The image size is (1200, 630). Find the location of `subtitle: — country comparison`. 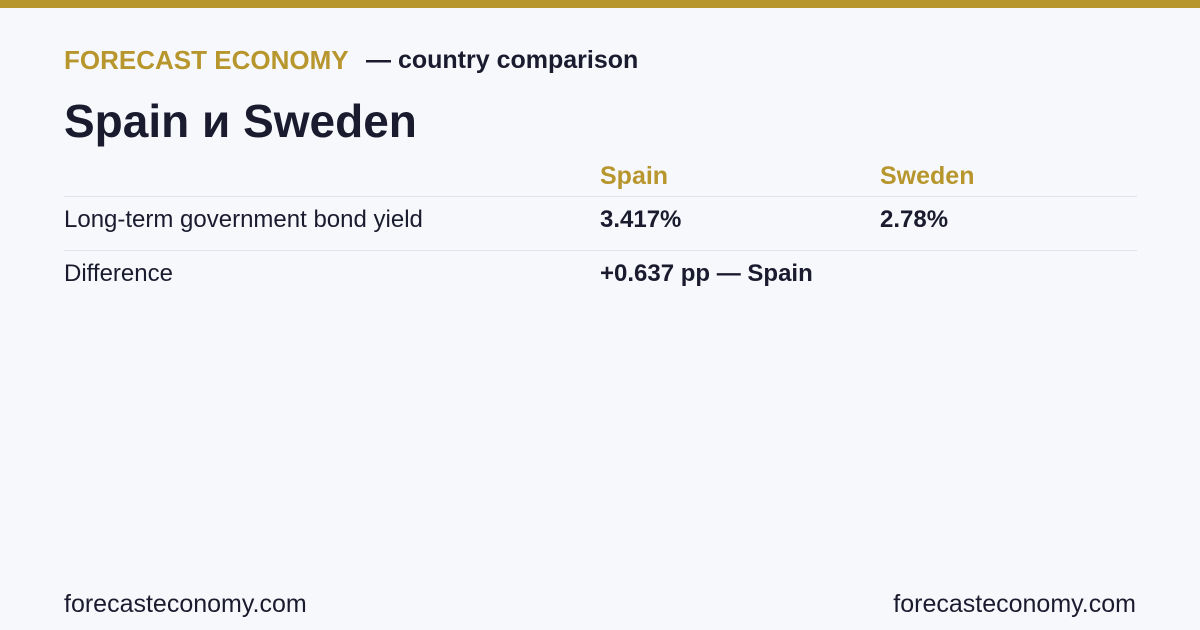

subtitle: — country comparison is located at coordinates (502, 60).